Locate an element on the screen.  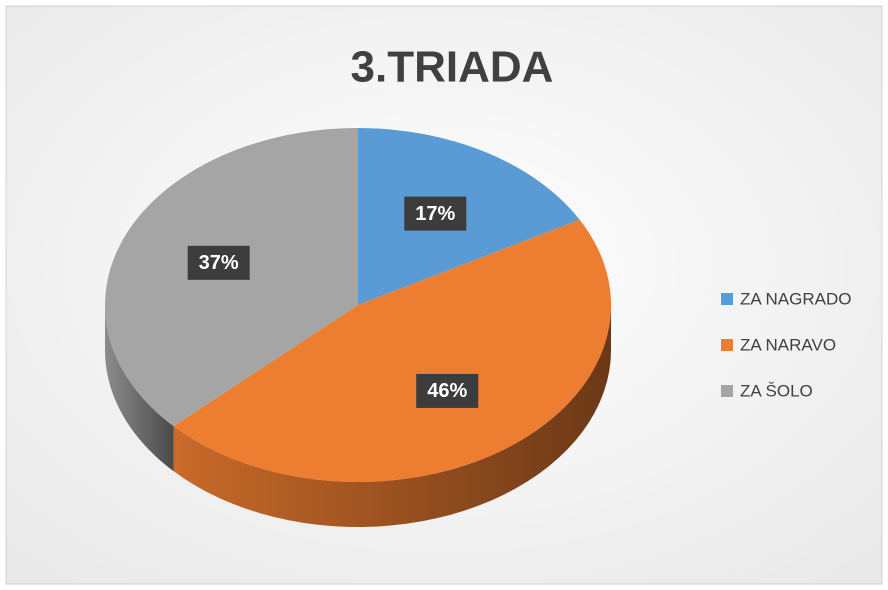
legend-label: ZA NARAVO is located at coordinates (788, 344).